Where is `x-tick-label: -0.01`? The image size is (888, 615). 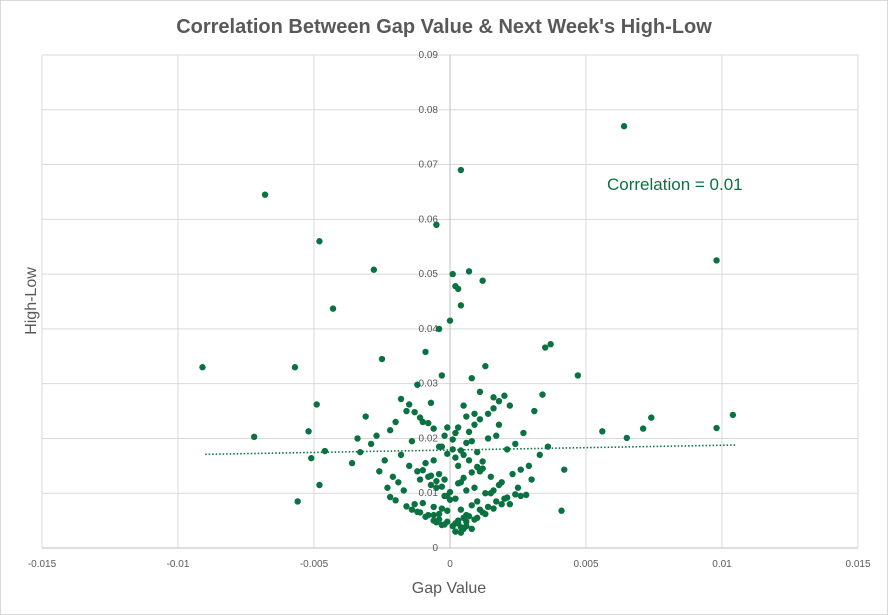 x-tick-label: -0.01 is located at coordinates (178, 564).